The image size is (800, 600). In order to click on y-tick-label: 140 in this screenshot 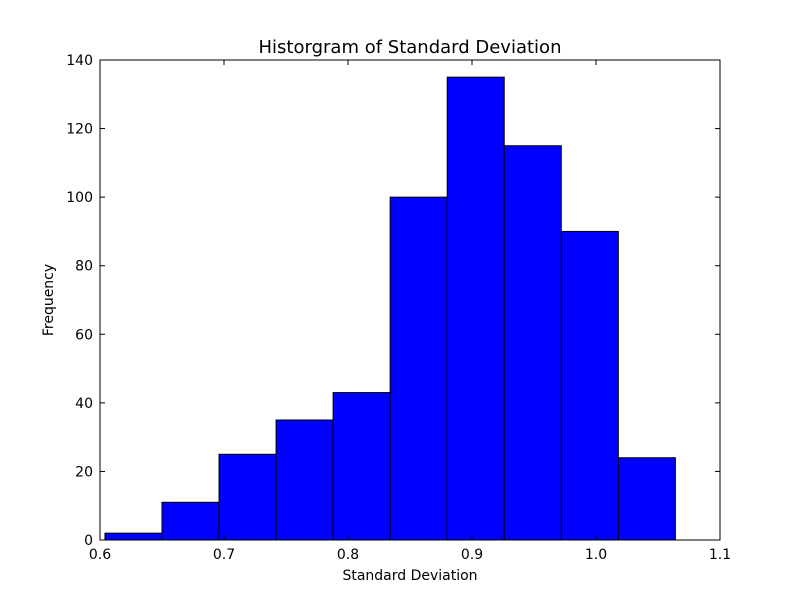, I will do `click(79, 61)`.